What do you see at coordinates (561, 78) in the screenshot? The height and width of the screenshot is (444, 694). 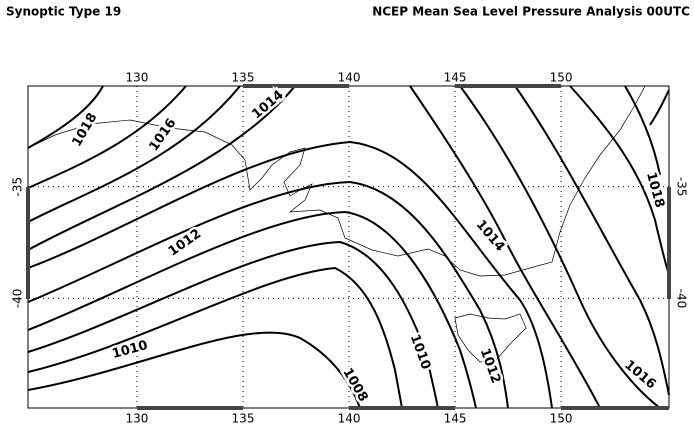 I see `x-tick-label-top: 150` at bounding box center [561, 78].